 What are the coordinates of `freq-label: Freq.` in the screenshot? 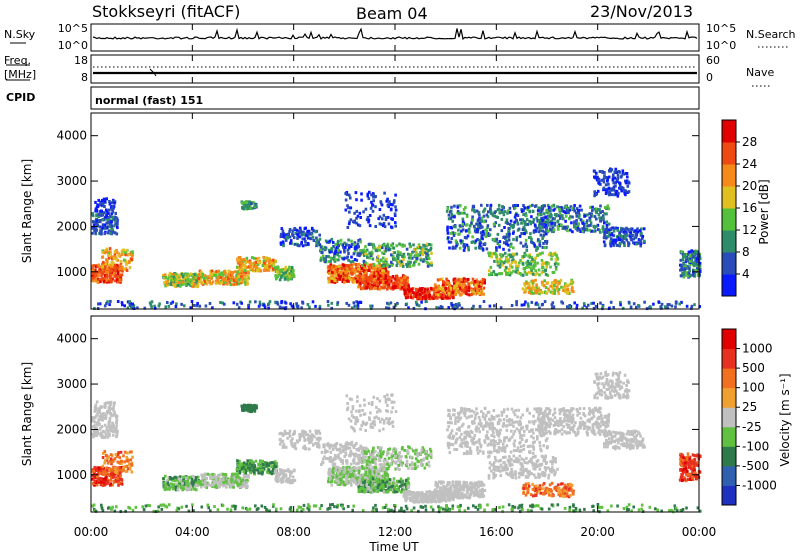 It's located at (17, 60).